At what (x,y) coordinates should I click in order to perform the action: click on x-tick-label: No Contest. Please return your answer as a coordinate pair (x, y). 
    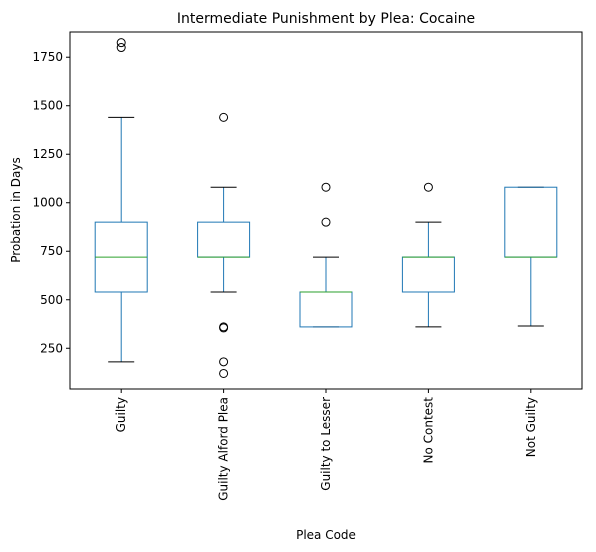
    Looking at the image, I should click on (428, 430).